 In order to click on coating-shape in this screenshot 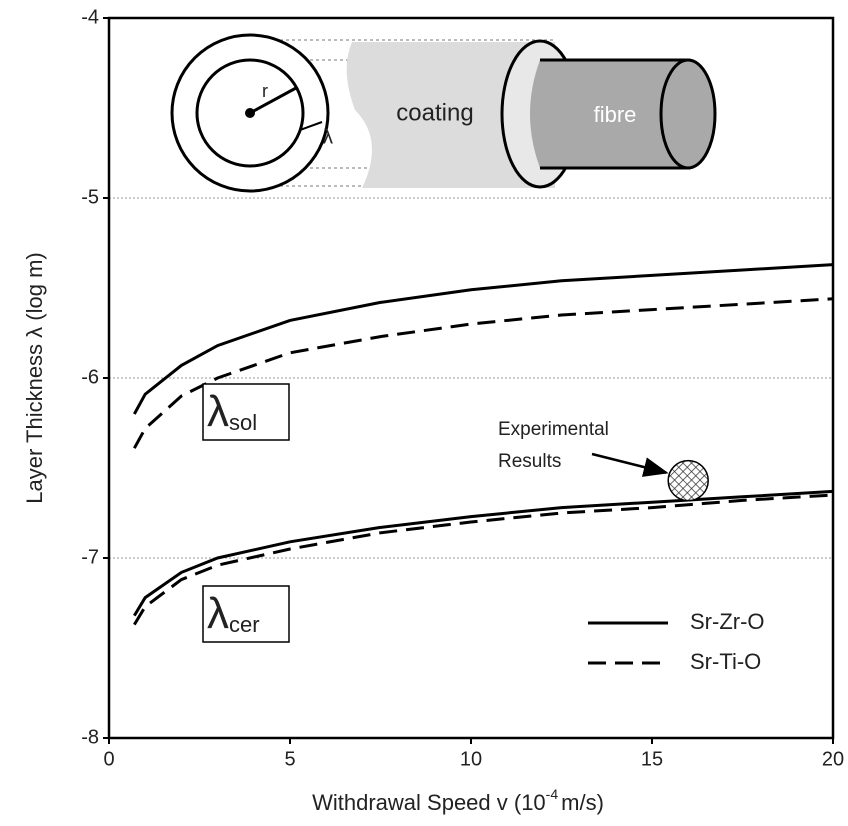, I will do `click(450, 115)`.